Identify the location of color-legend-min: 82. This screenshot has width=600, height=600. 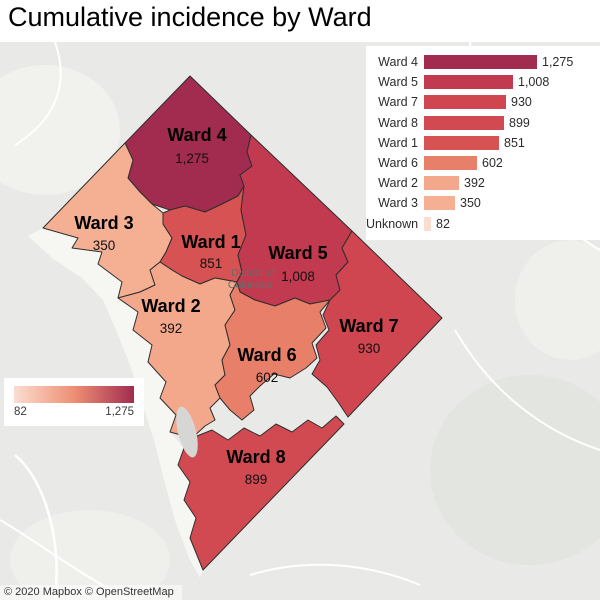
(20, 412).